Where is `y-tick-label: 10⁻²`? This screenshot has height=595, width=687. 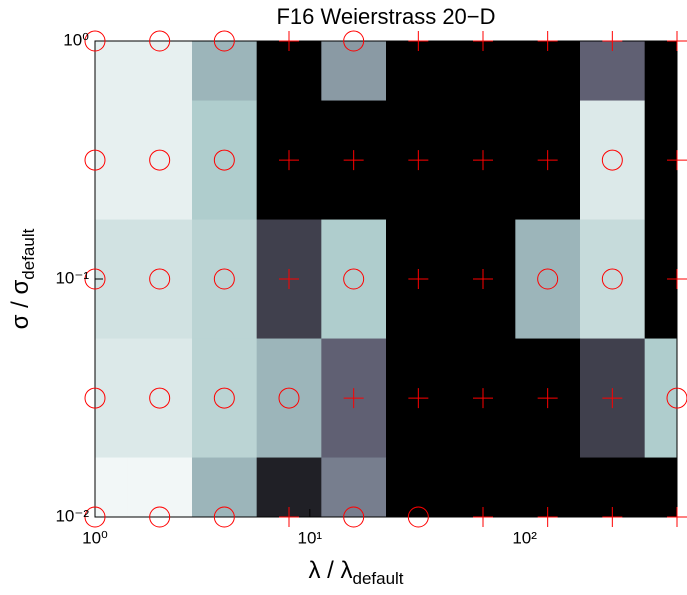 y-tick-label: 10⁻² is located at coordinates (72, 515).